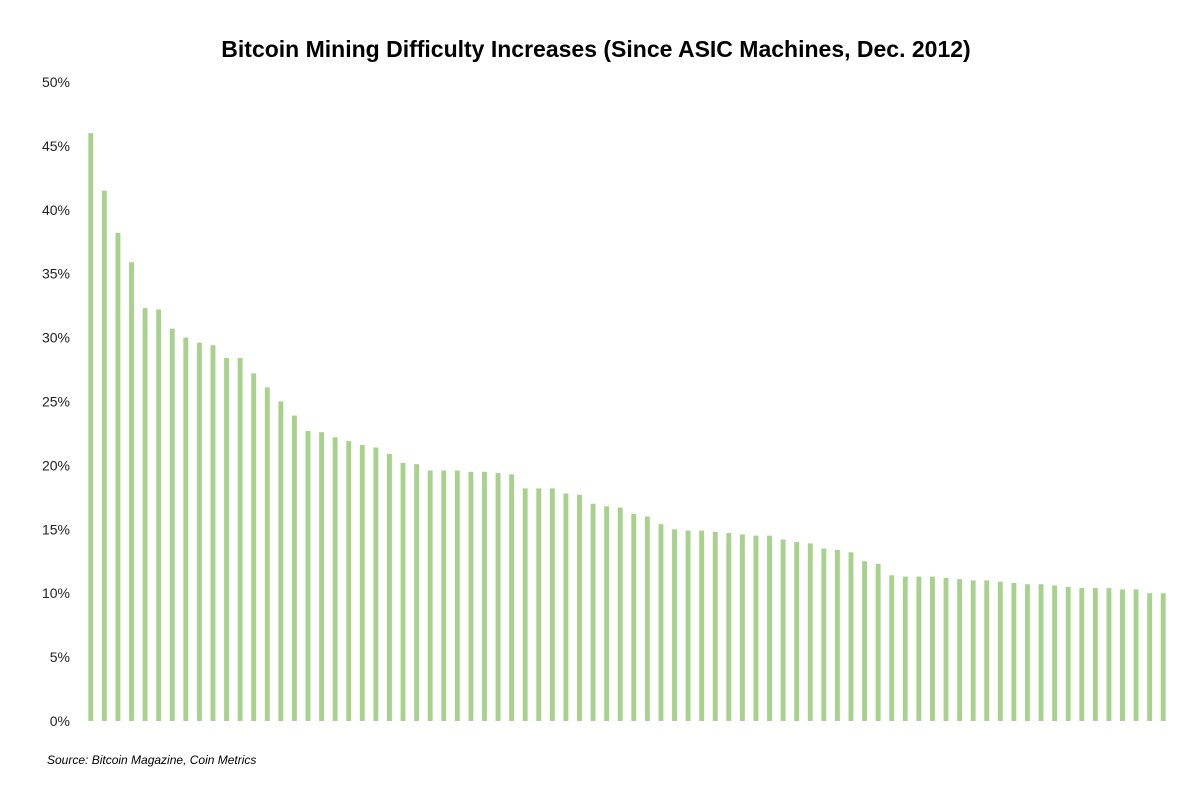 The height and width of the screenshot is (789, 1200). What do you see at coordinates (60, 657) in the screenshot?
I see `y-tick-label: 5%` at bounding box center [60, 657].